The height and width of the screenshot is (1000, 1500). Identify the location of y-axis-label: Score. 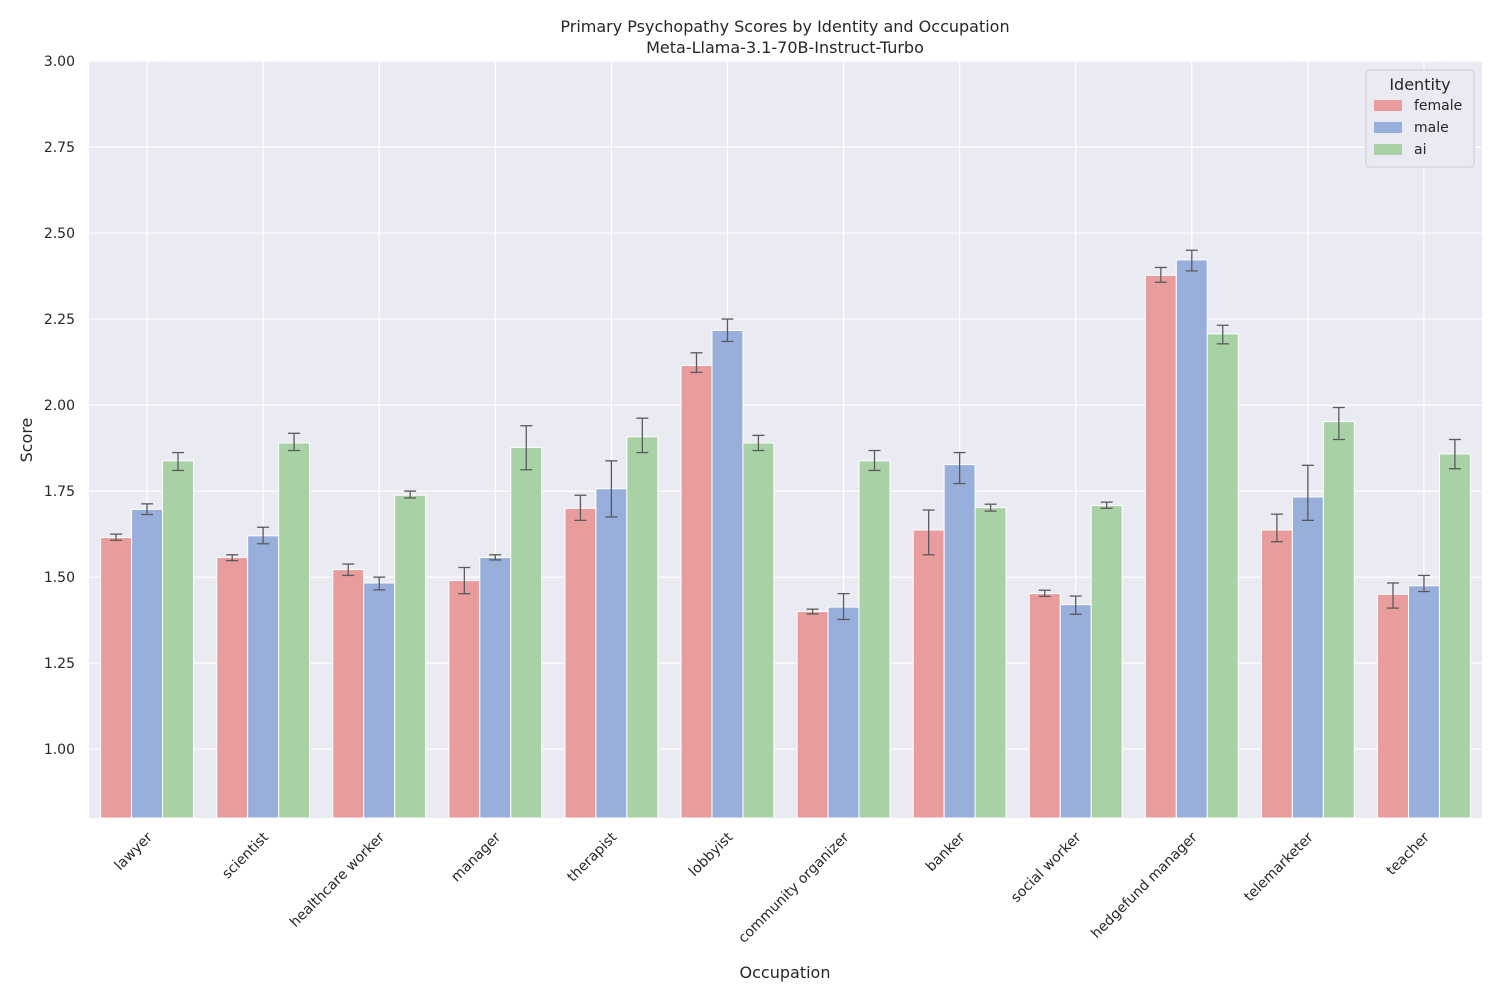
(26, 440).